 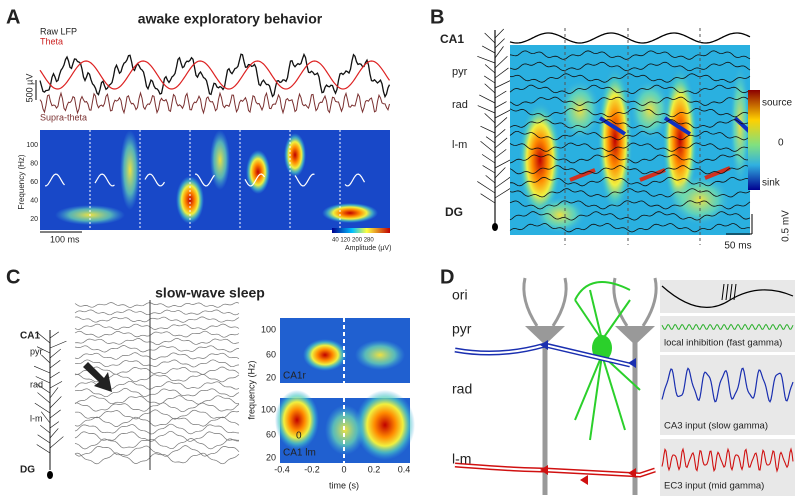 What do you see at coordinates (344, 485) in the screenshot?
I see `axis-label: time (s)` at bounding box center [344, 485].